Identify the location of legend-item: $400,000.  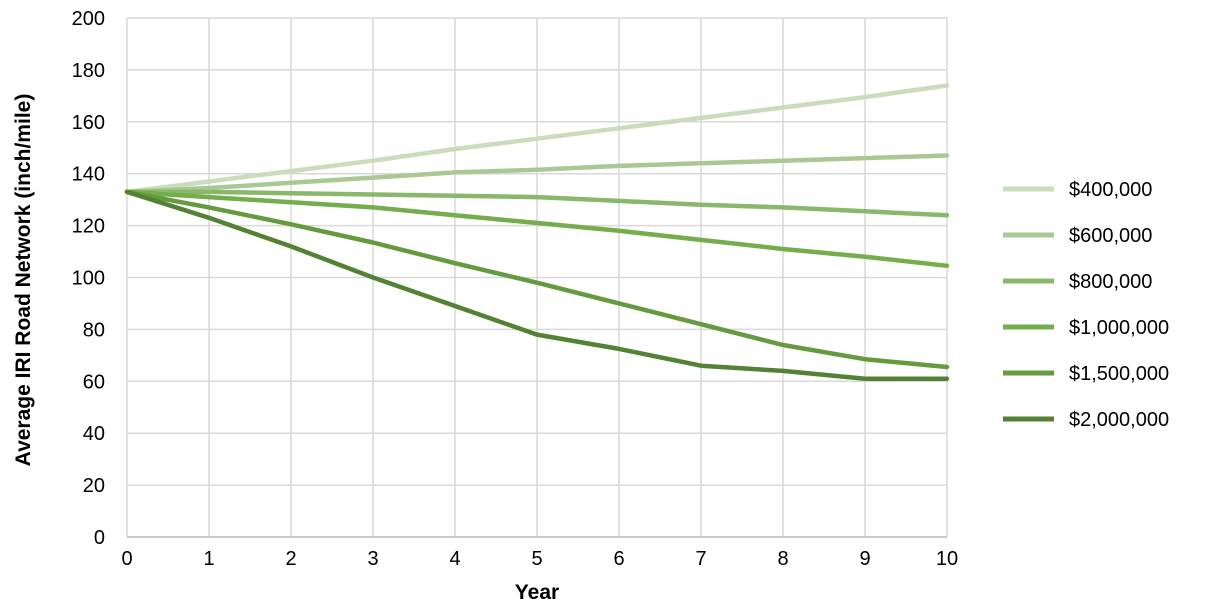
(1077, 190).